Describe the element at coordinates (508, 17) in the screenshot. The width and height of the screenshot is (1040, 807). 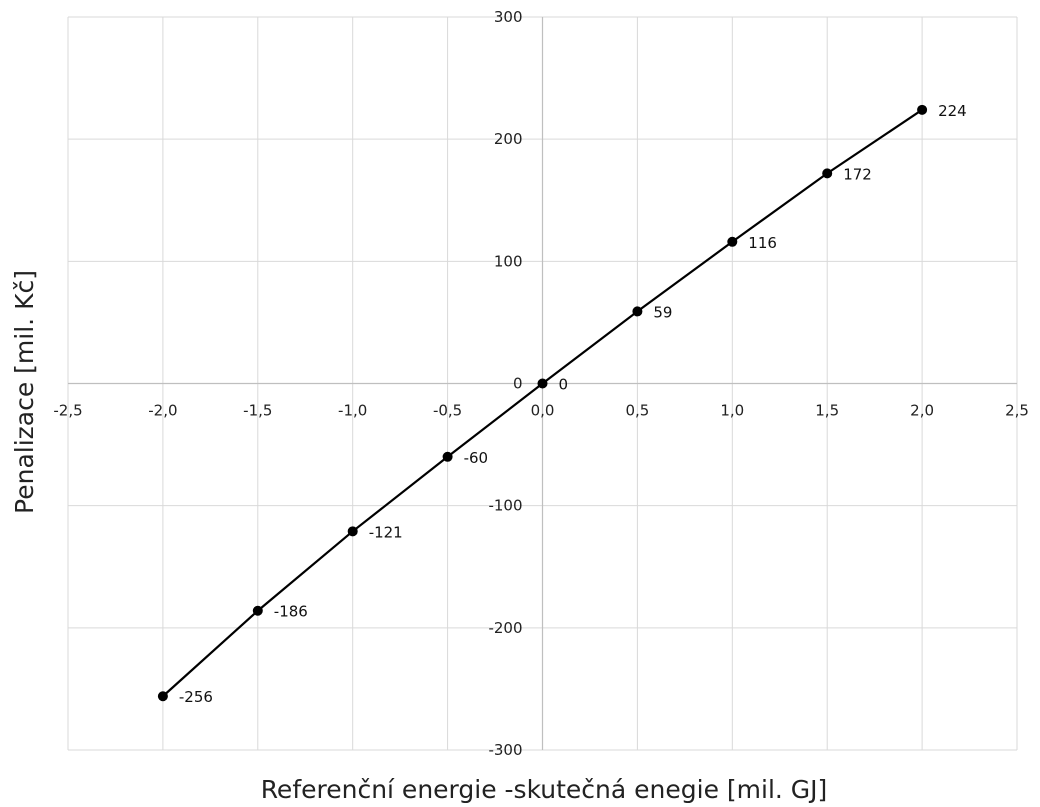
I see `y-tick-label: 300` at that location.